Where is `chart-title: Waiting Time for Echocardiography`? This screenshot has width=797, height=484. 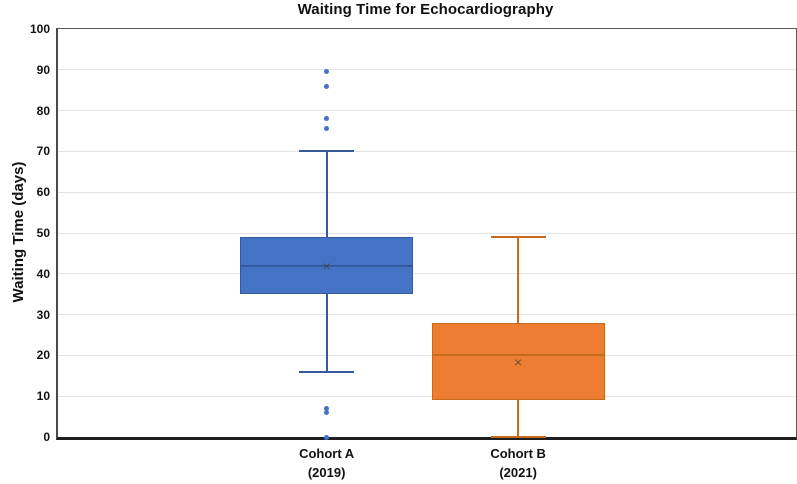
chart-title: Waiting Time for Echocardiography is located at coordinates (425, 9).